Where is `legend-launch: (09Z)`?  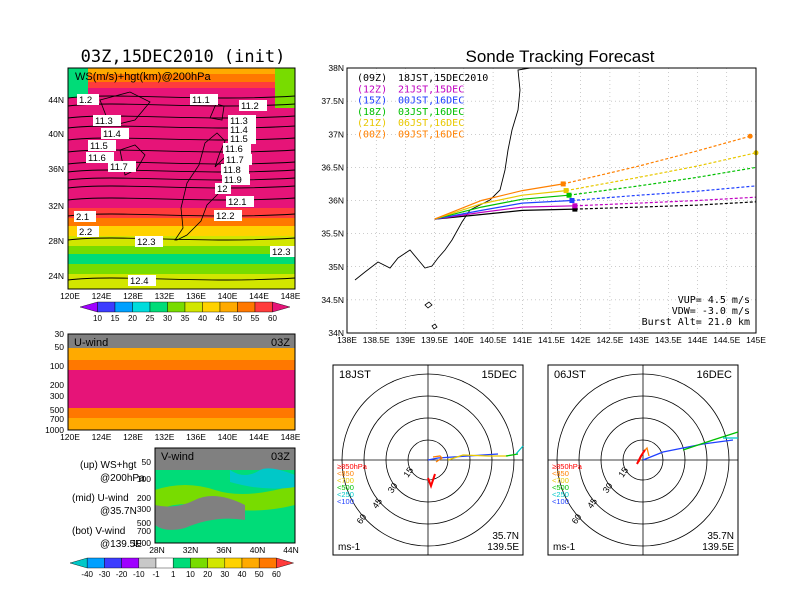 legend-launch: (09Z) is located at coordinates (372, 78).